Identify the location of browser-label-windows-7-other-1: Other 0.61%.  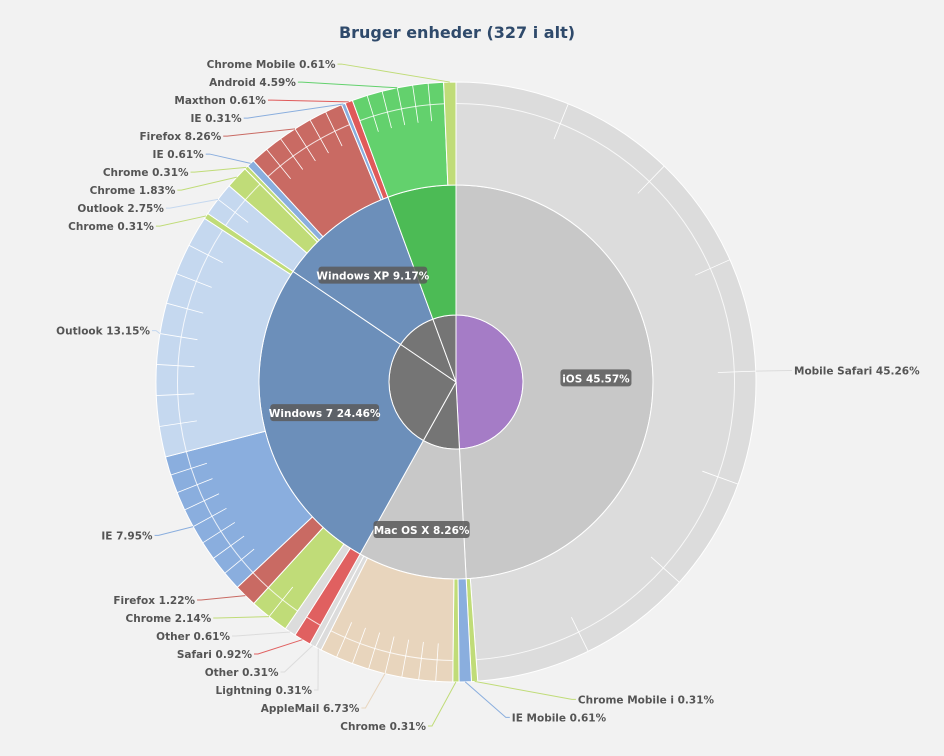
(193, 637).